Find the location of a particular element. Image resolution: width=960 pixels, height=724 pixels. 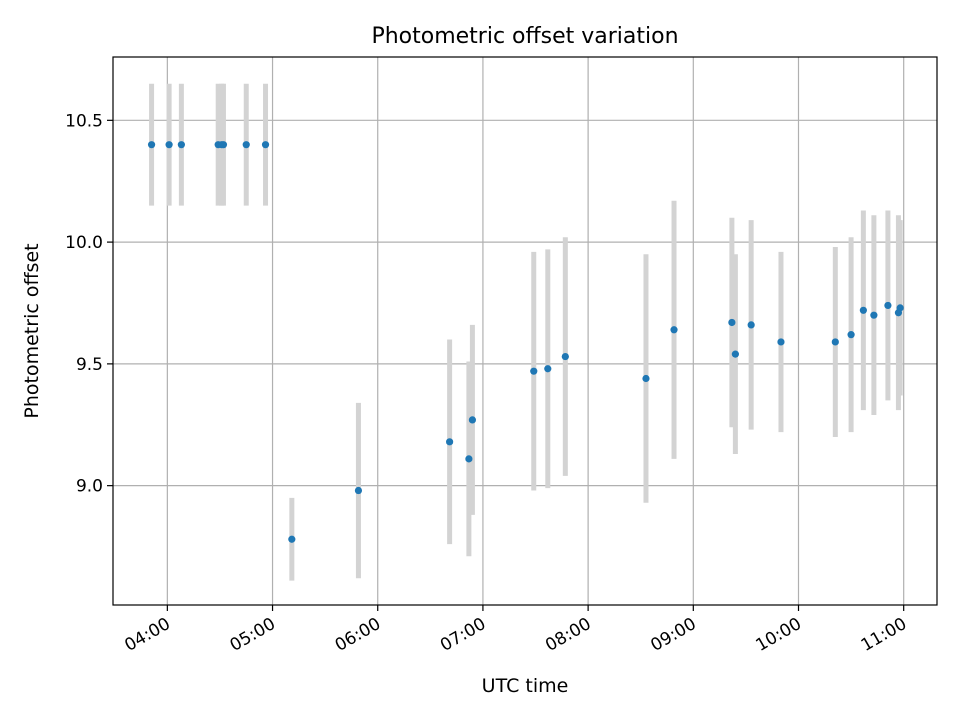

x-tick-label: 04:00 is located at coordinates (147, 635).